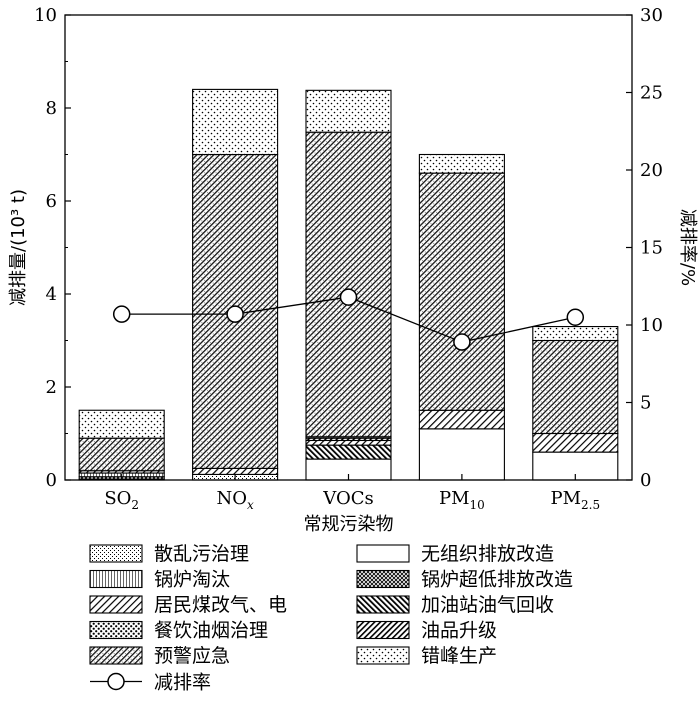 The width and height of the screenshot is (700, 704). What do you see at coordinates (349, 524) in the screenshot?
I see `x-axis-title: 常规污染物` at bounding box center [349, 524].